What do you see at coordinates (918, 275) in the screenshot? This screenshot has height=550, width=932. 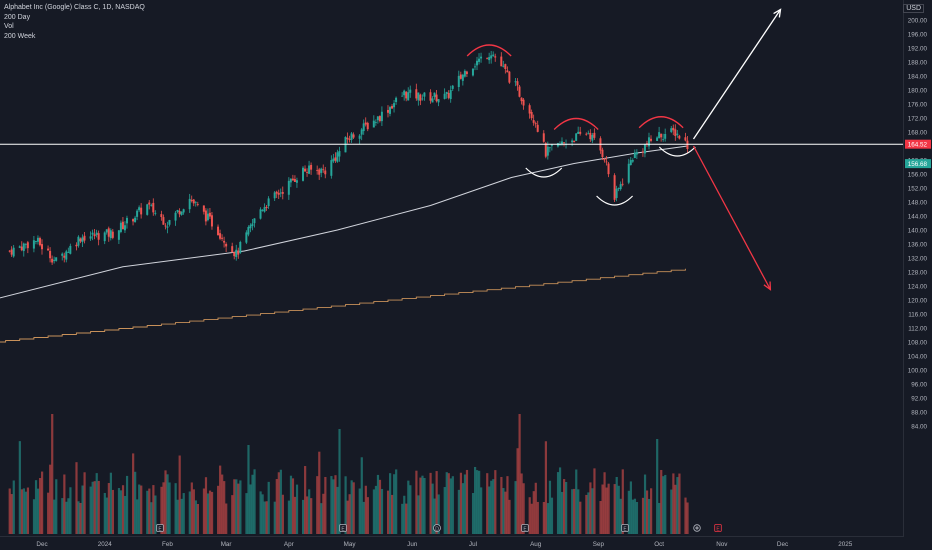 I see `price-axis-panel` at bounding box center [918, 275].